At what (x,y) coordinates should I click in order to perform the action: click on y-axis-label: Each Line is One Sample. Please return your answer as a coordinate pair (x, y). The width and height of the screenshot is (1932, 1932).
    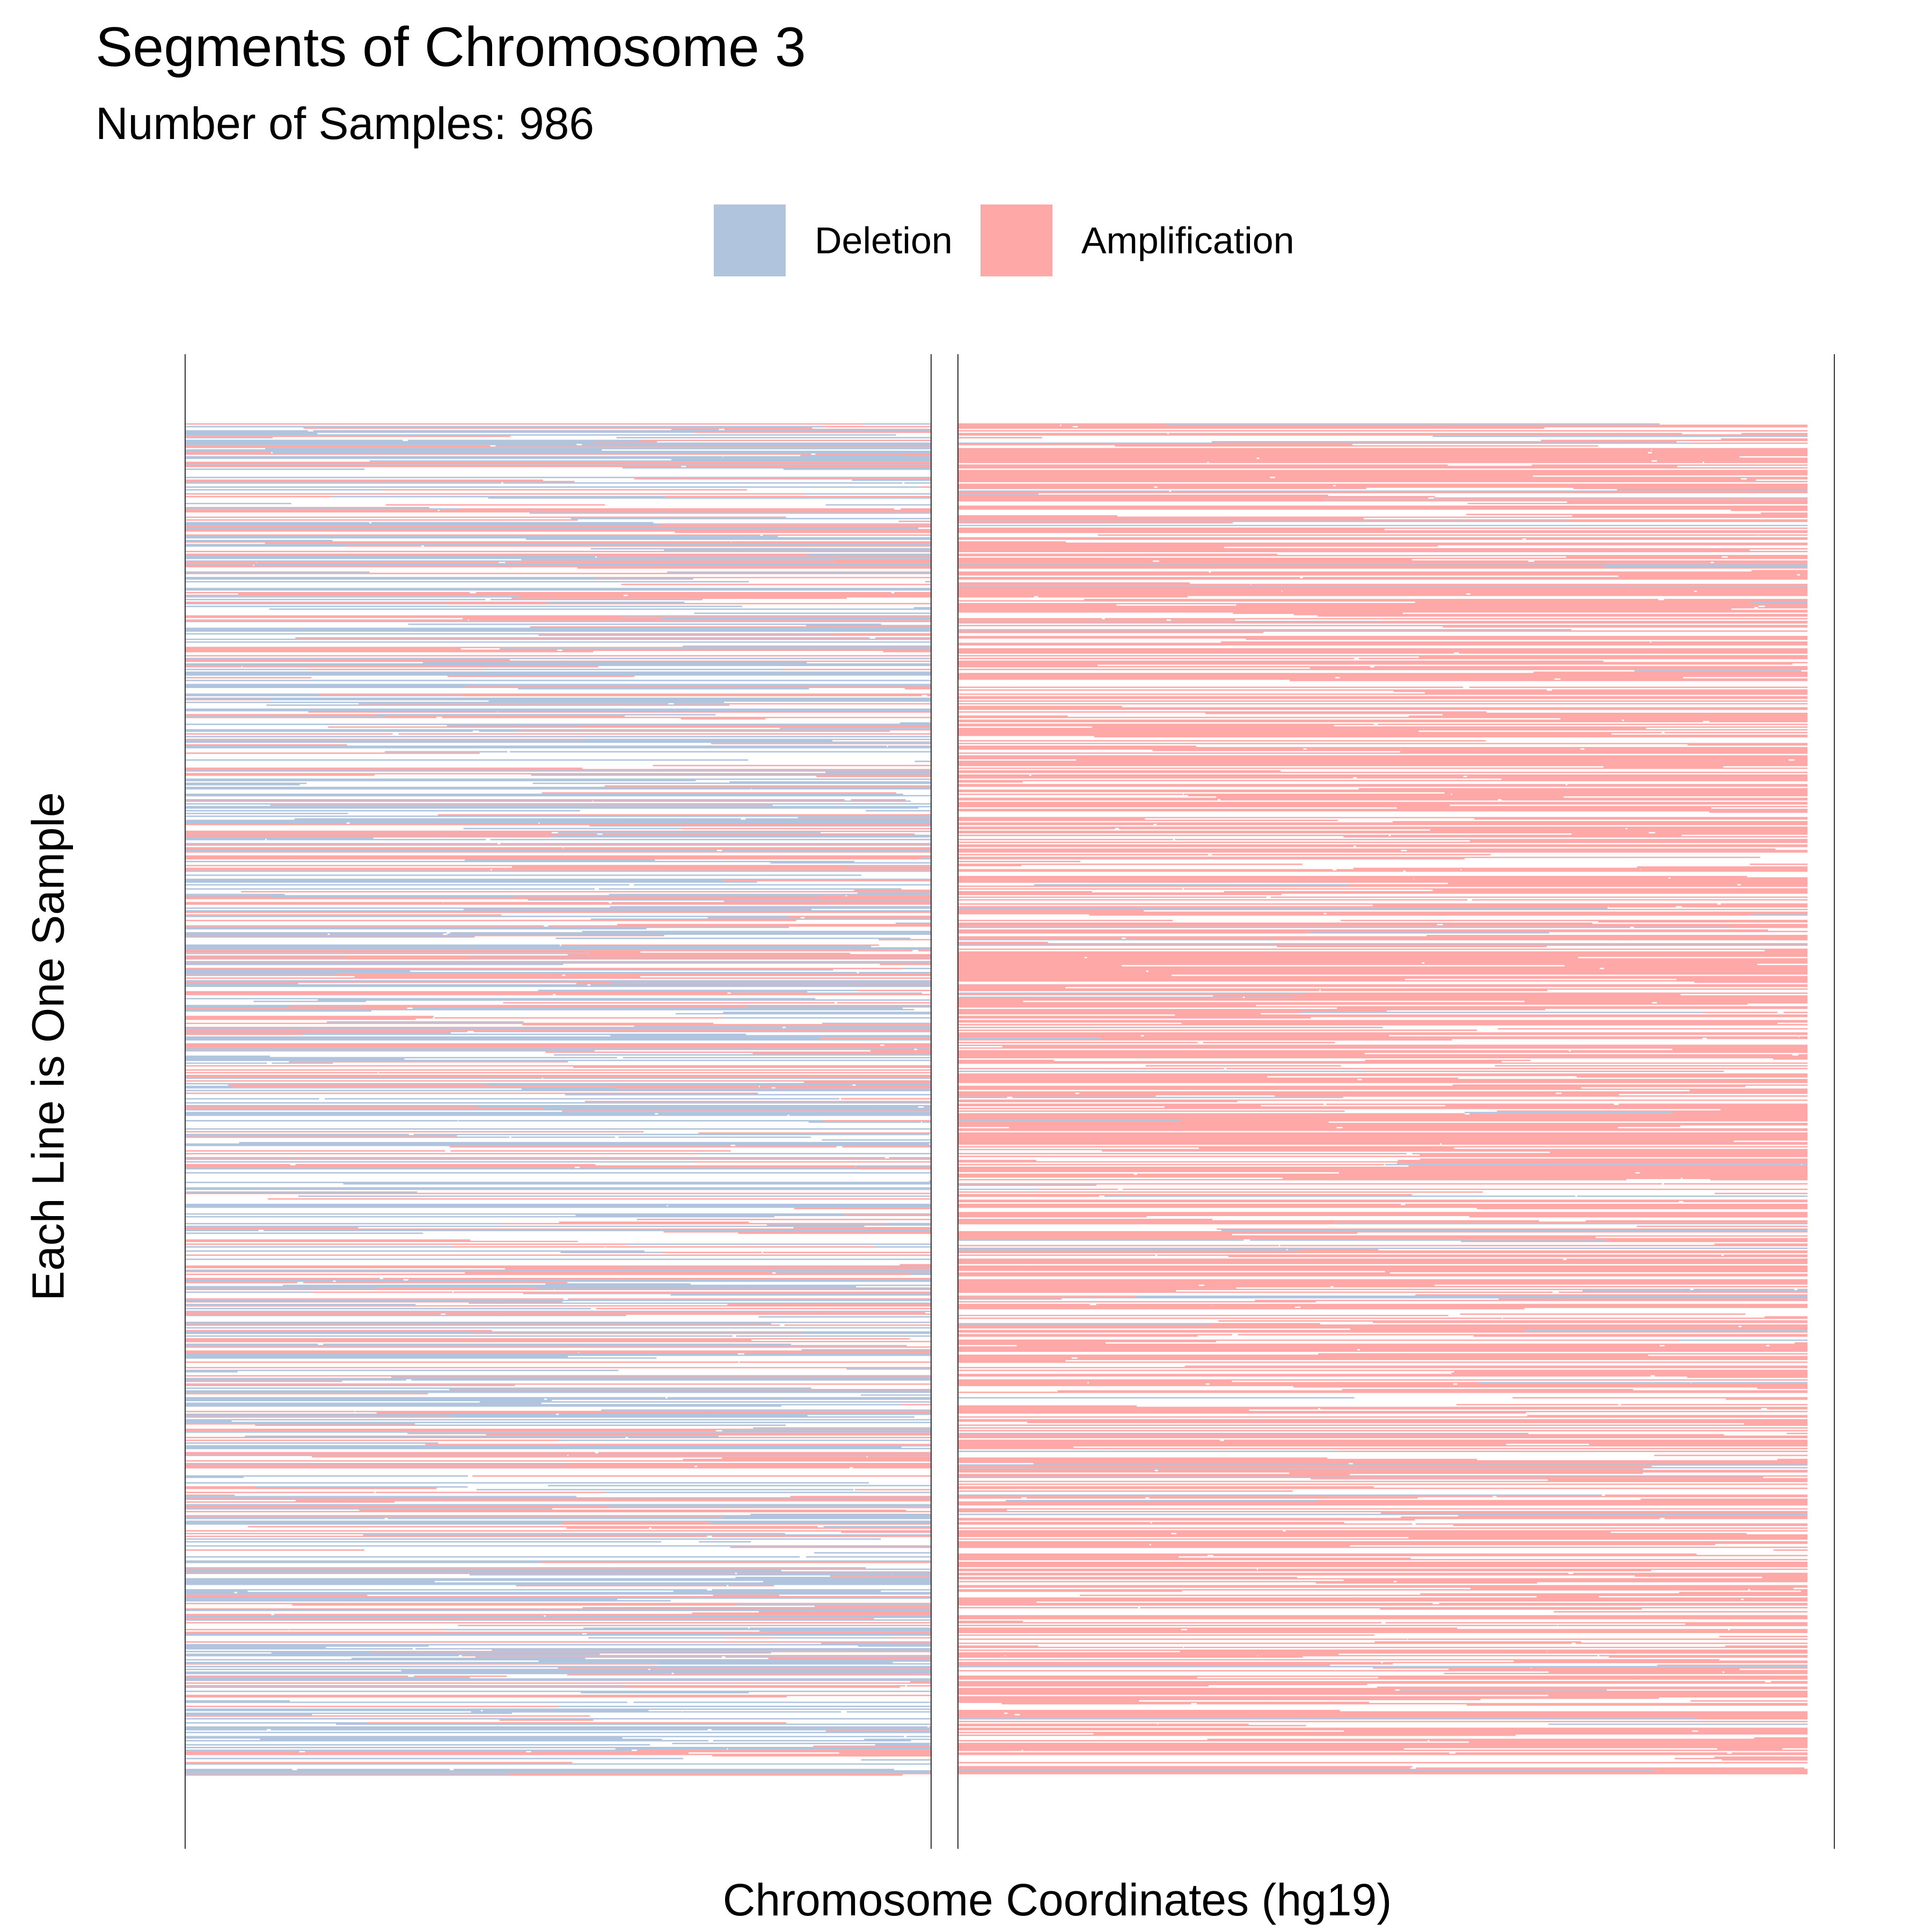
    Looking at the image, I should click on (49, 1046).